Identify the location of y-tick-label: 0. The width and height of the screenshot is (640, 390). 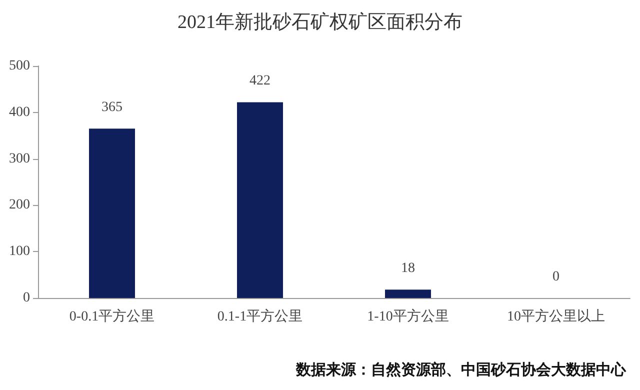
(26, 298).